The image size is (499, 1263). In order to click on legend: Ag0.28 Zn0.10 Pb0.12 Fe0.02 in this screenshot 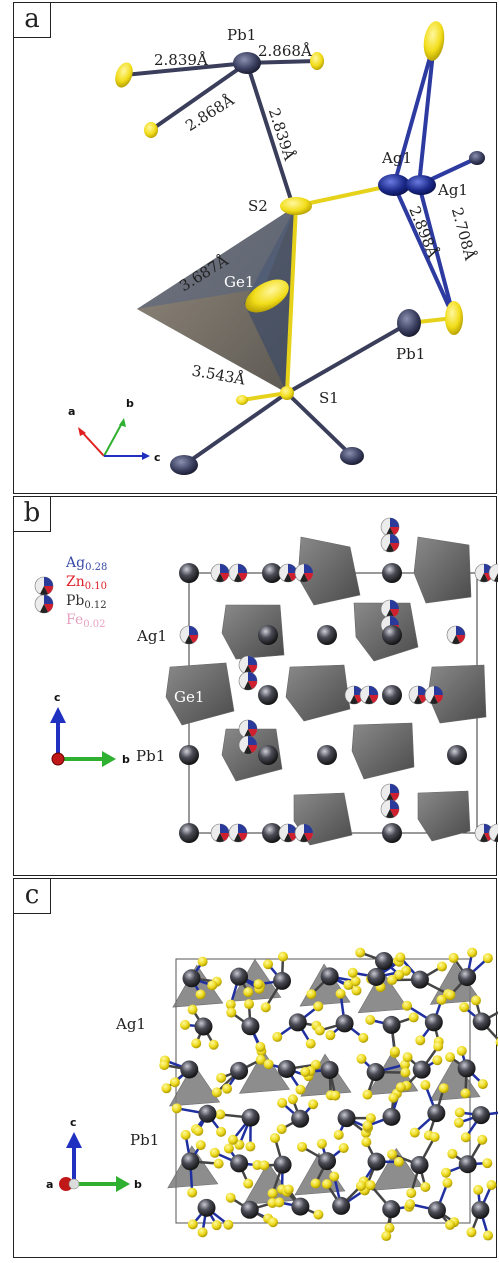, I will do `click(71, 592)`.